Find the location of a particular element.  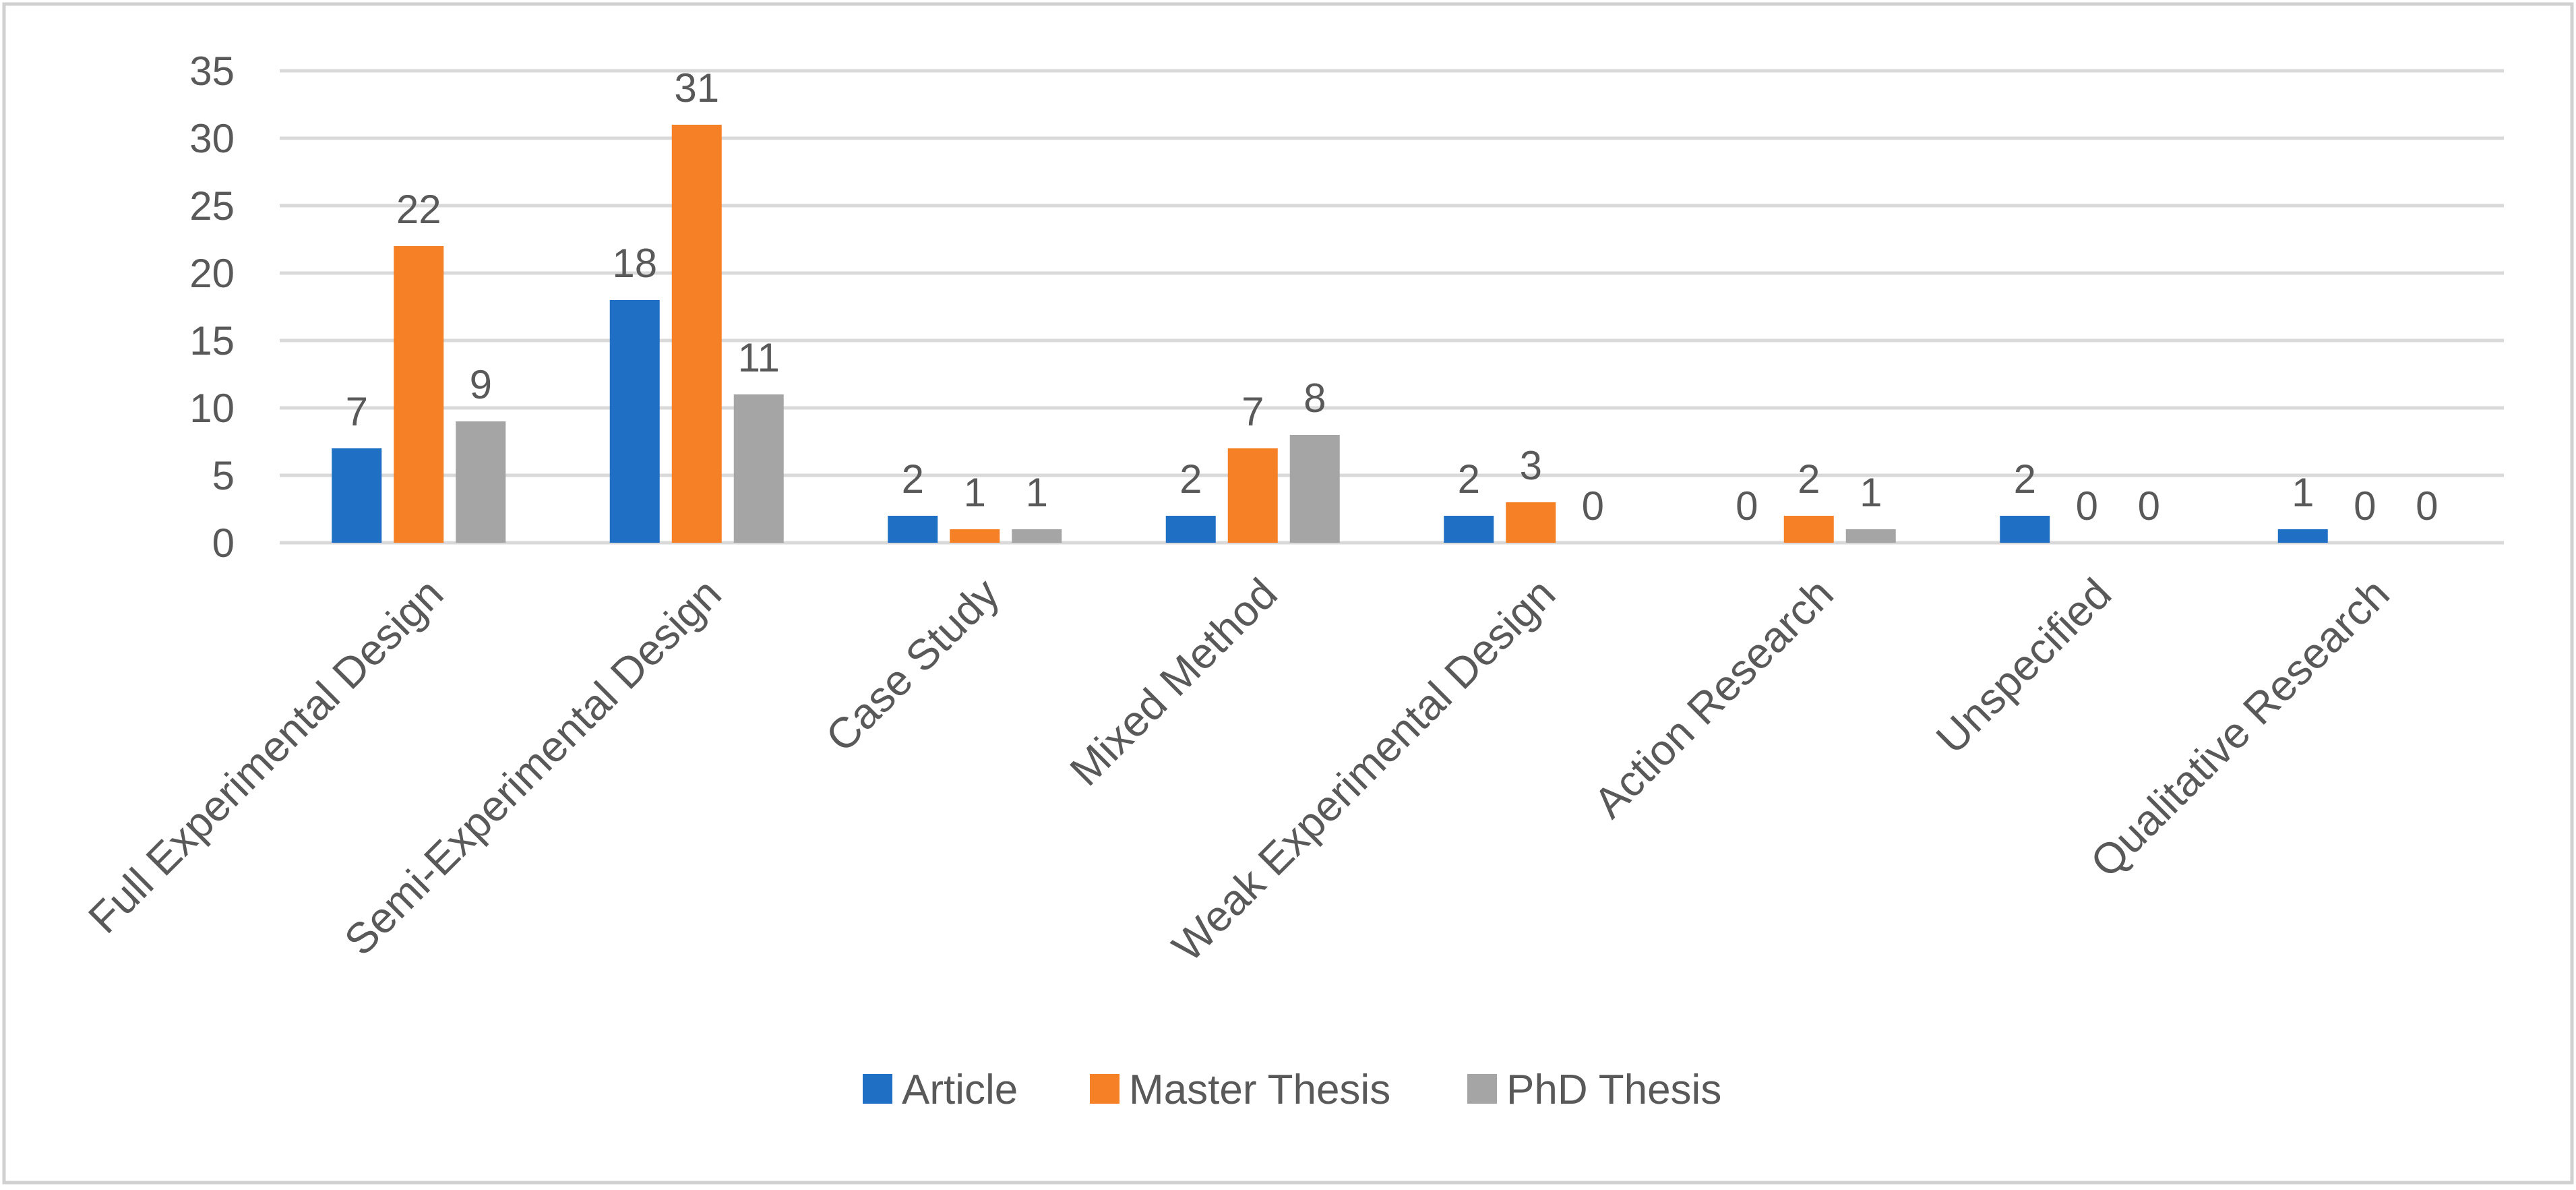

y-tick-label: 20 is located at coordinates (212, 273).